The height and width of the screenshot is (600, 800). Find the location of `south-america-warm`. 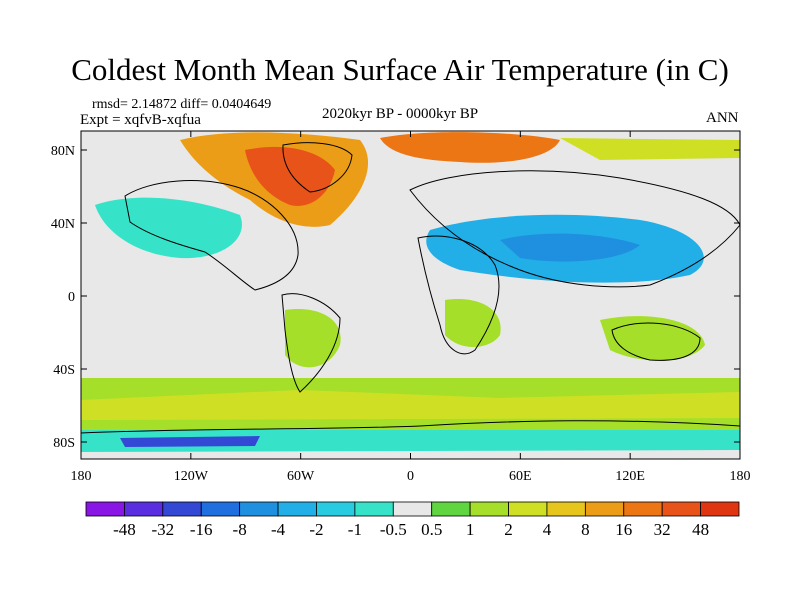

south-america-warm is located at coordinates (313, 338).